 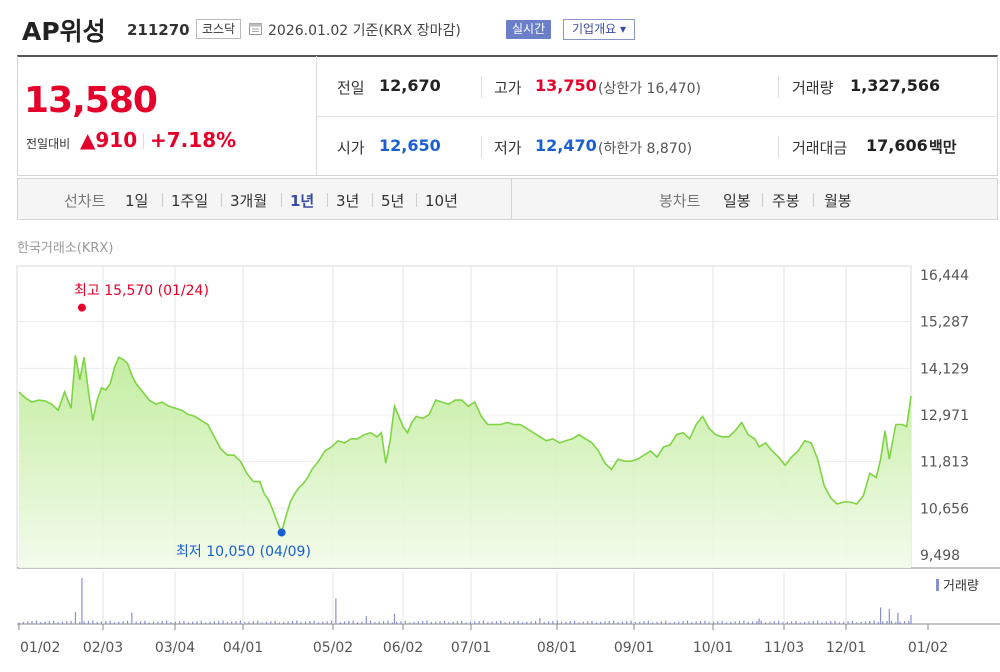 What do you see at coordinates (243, 552) in the screenshot?
I see `low-annotation: 최저 10,050 (04/09)` at bounding box center [243, 552].